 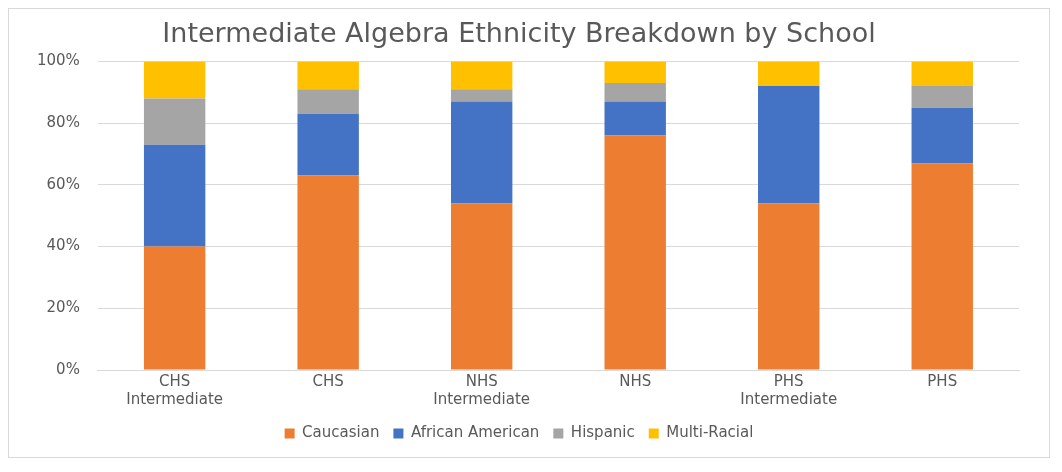 I want to click on y-tick-label: 80%, so click(x=63, y=122).